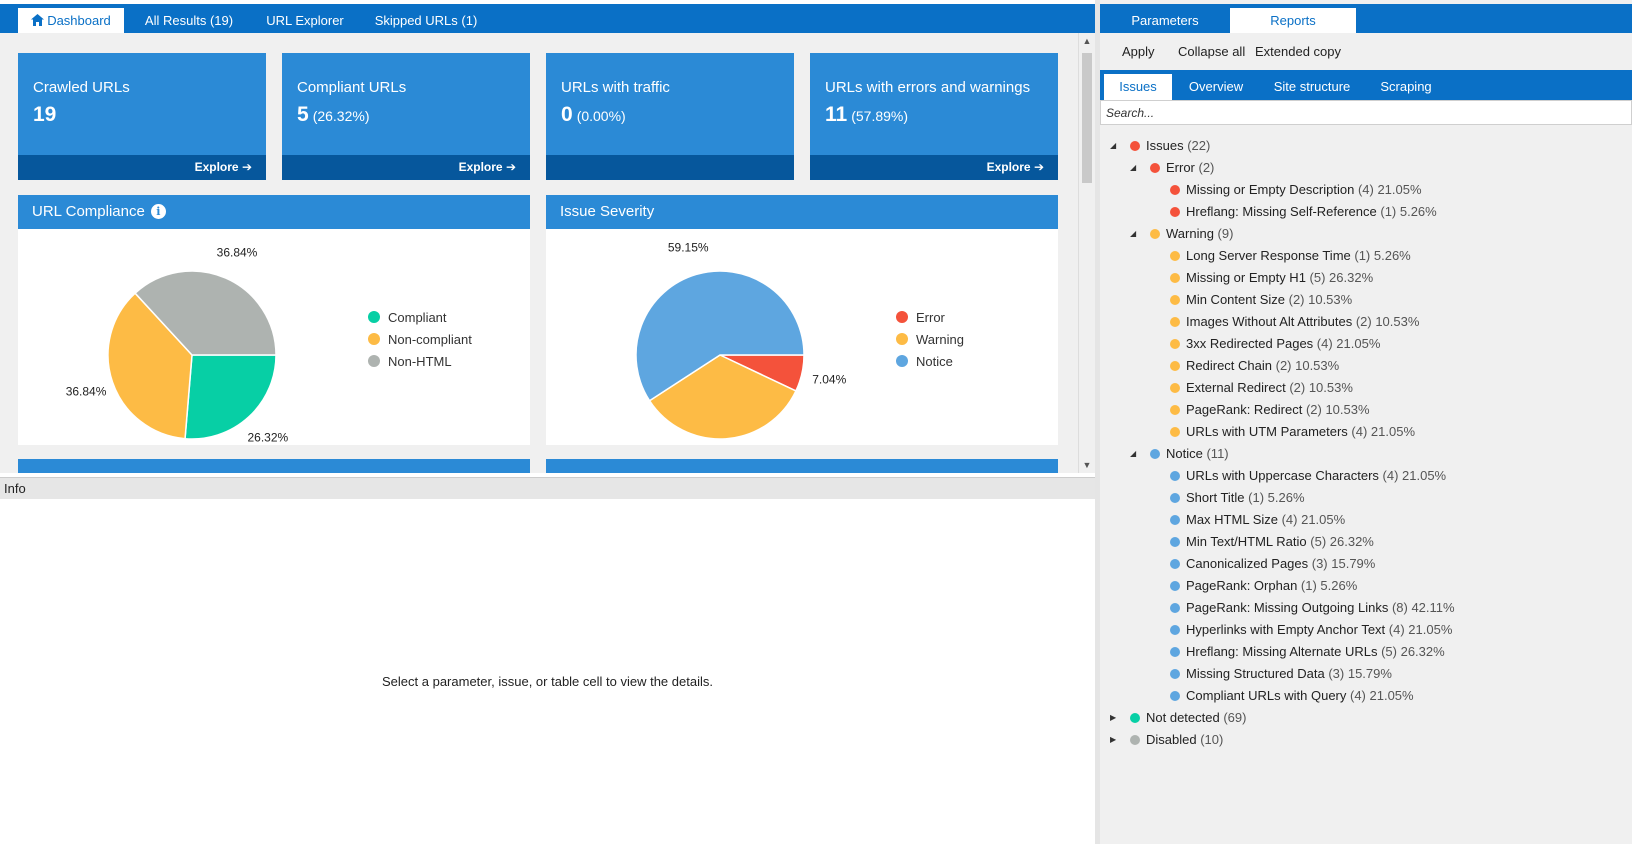 This screenshot has width=1632, height=844. Describe the element at coordinates (230, 397) in the screenshot. I see `pie-slice-compliant` at that location.